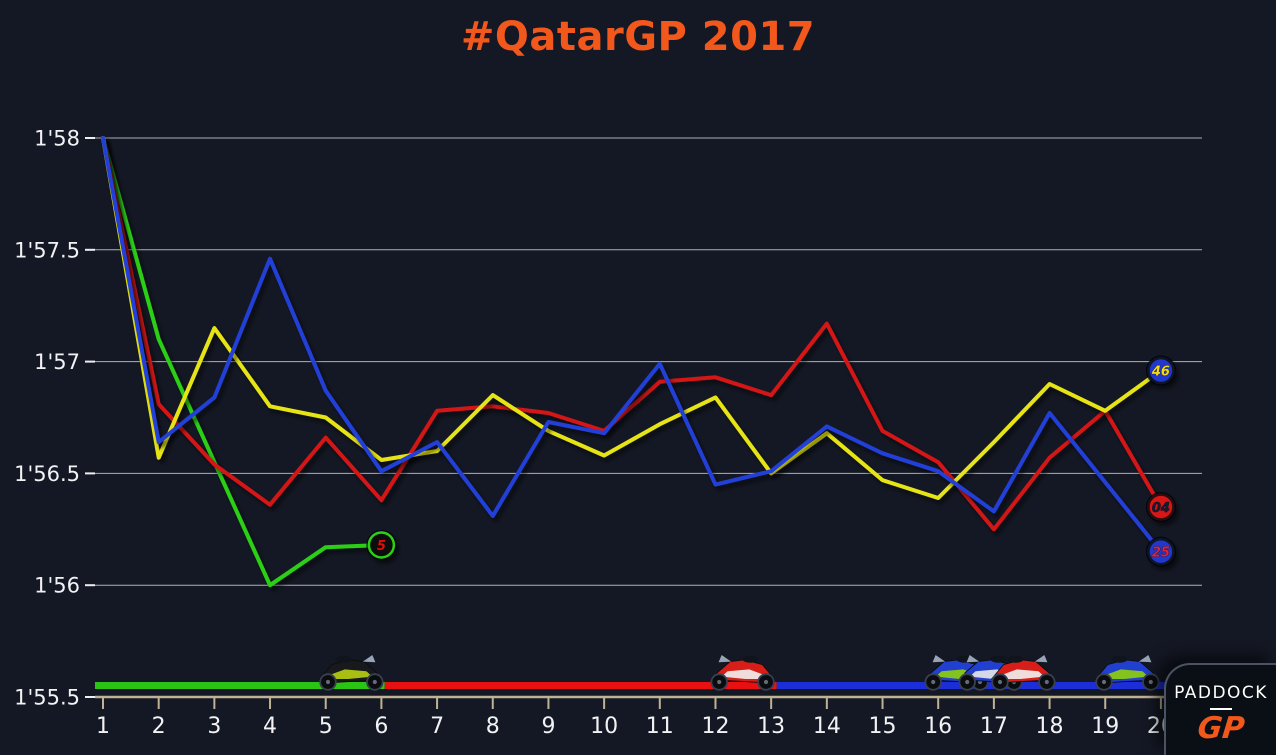 This screenshot has width=1276, height=755. I want to click on rider-marker-46: 46, so click(1160, 370).